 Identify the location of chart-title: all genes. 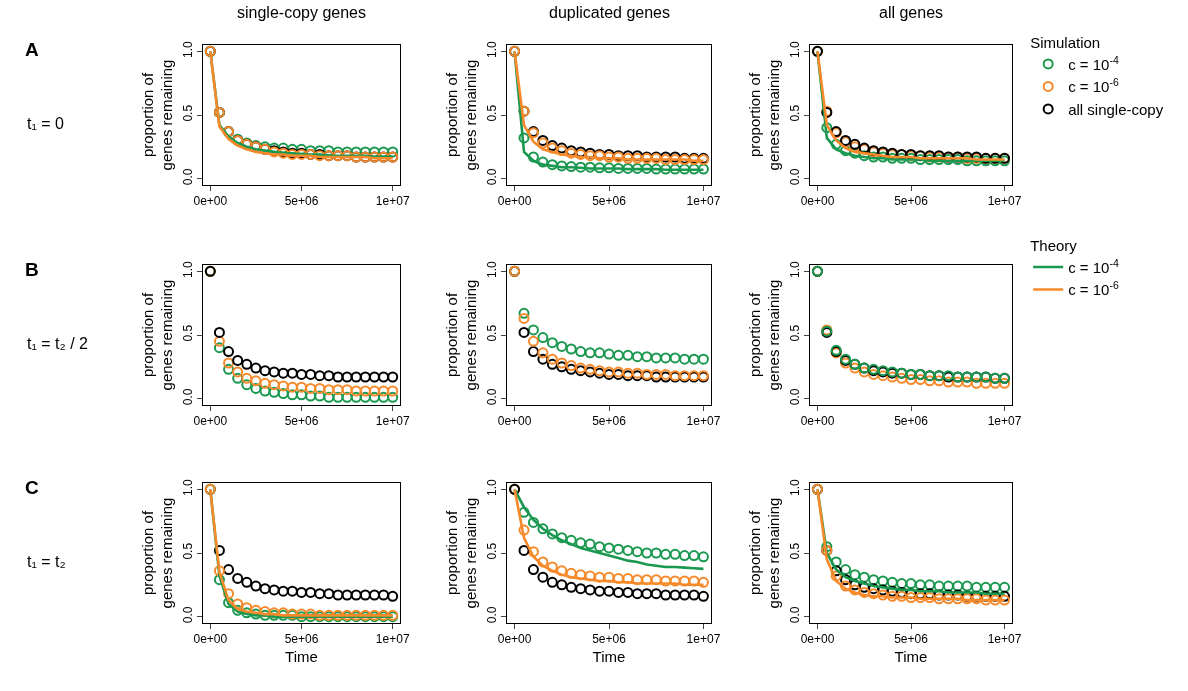
(911, 12).